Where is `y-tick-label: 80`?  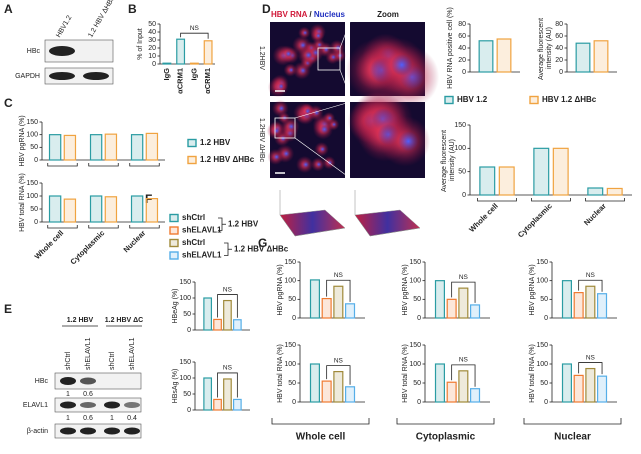
y-tick-label: 80 is located at coordinates (559, 24).